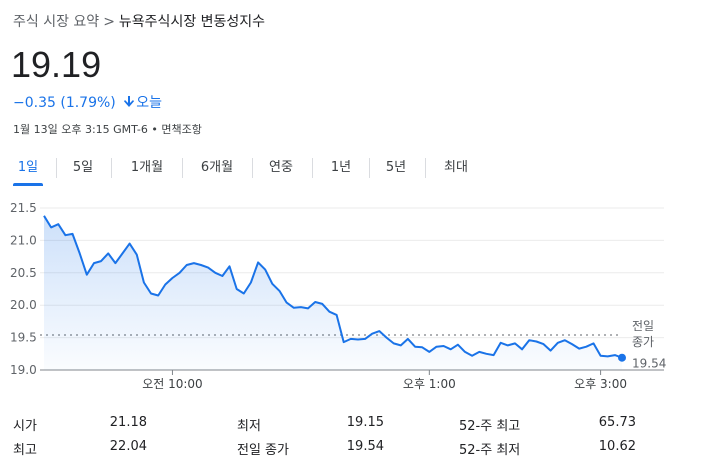  I want to click on stat-high-label: 최고, so click(25, 450).